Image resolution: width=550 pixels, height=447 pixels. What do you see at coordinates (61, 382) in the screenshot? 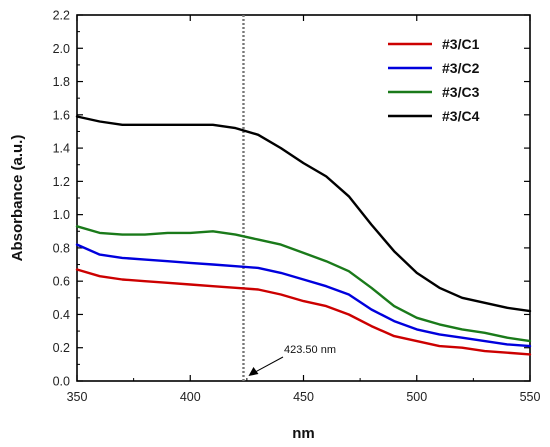
I see `y-tick-label: 0.0` at bounding box center [61, 382].